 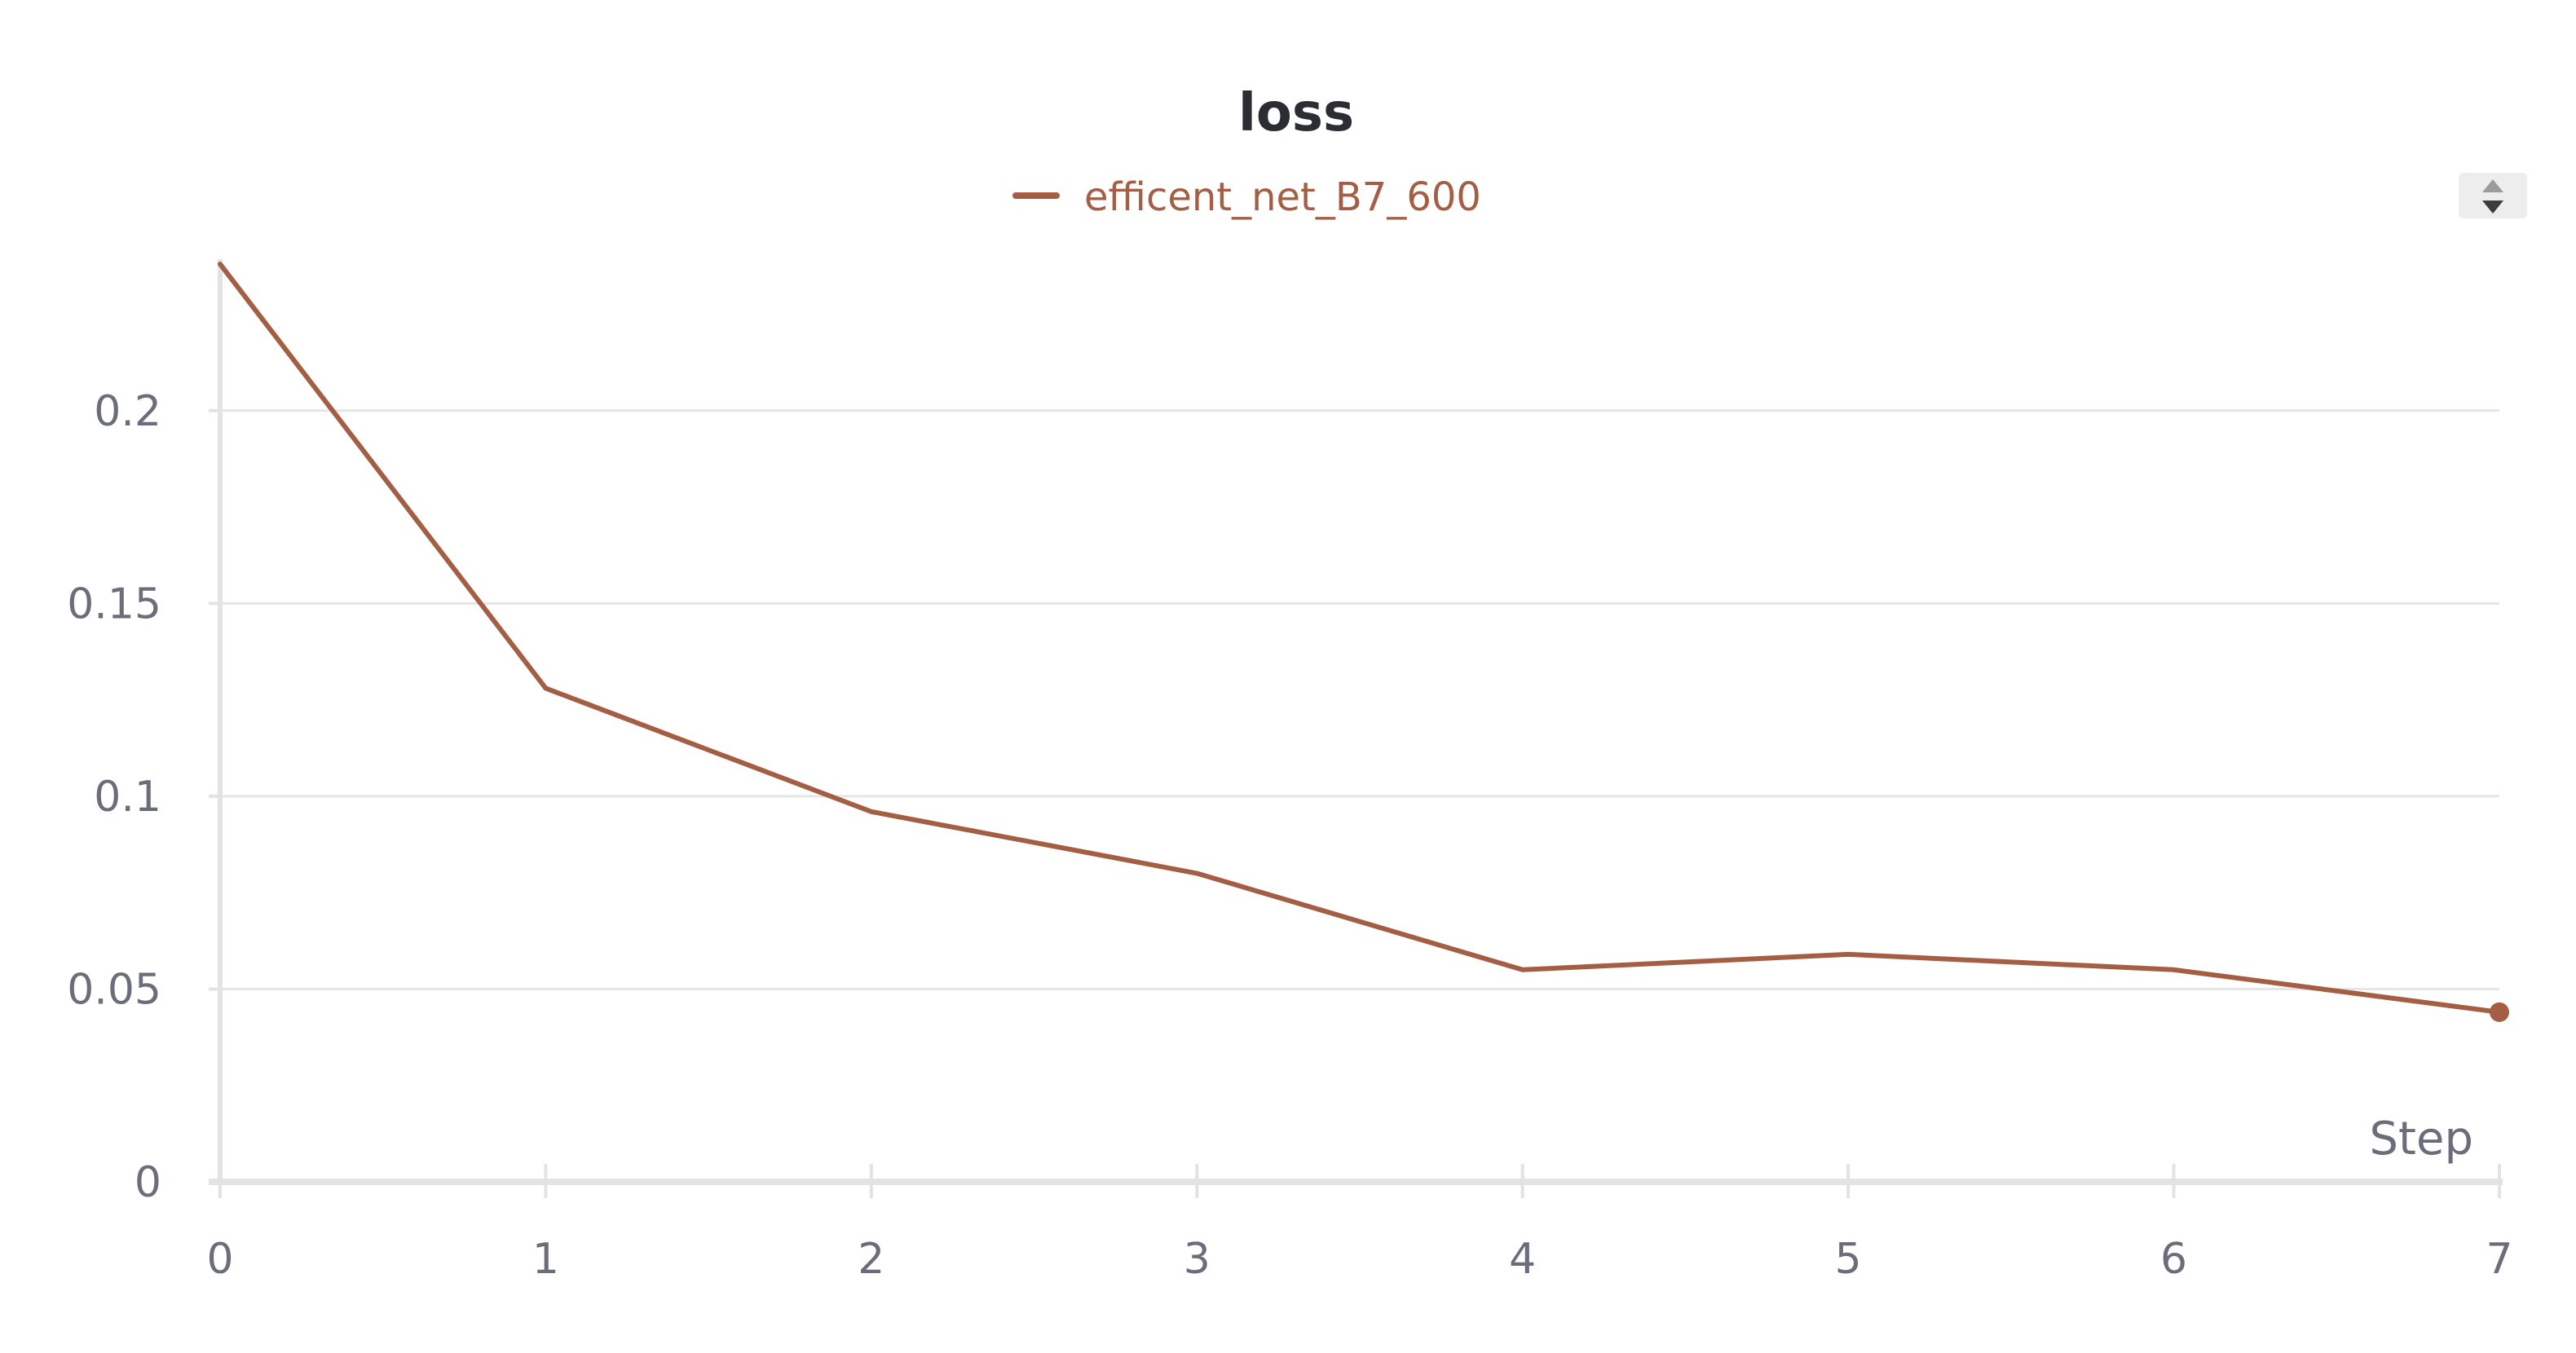 I want to click on y-tick-label: 0.05, so click(x=114, y=989).